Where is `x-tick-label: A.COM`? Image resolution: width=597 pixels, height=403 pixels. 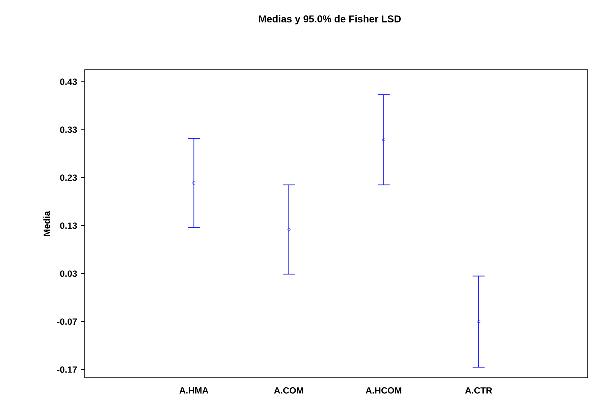
x-tick-label: A.COM is located at coordinates (289, 391).